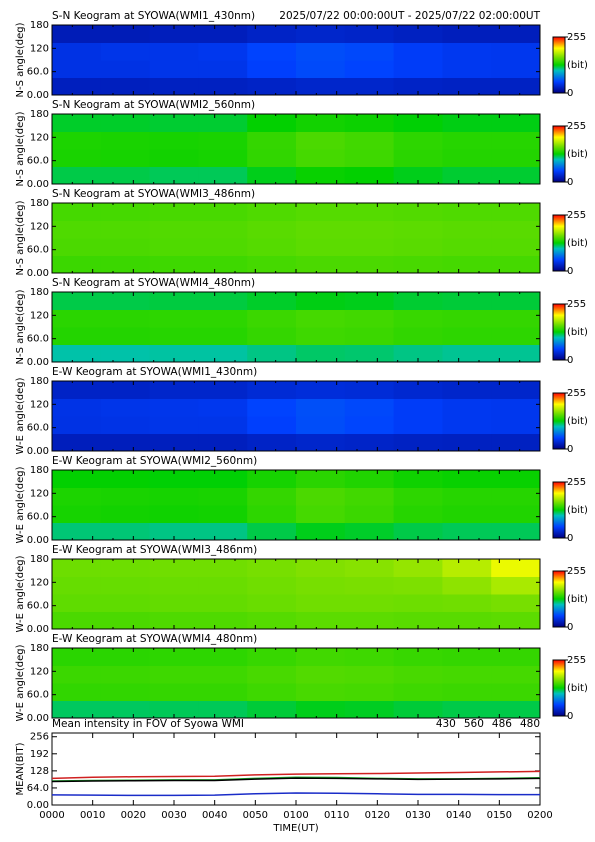  What do you see at coordinates (576, 126) in the screenshot?
I see `colorbar-tick-label: 255` at bounding box center [576, 126].